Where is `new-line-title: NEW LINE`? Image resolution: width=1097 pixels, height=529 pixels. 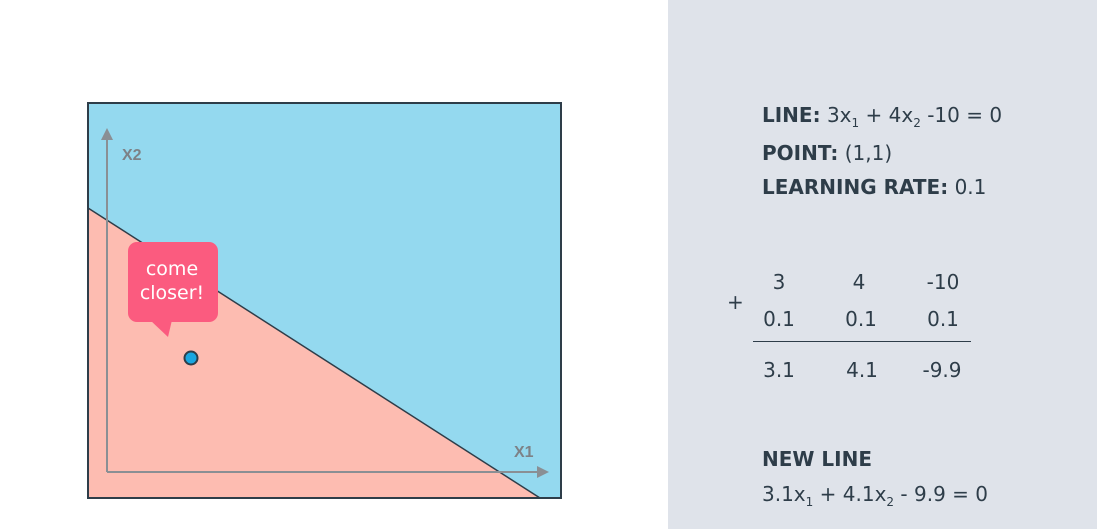
new-line-title: NEW LINE is located at coordinates (817, 459).